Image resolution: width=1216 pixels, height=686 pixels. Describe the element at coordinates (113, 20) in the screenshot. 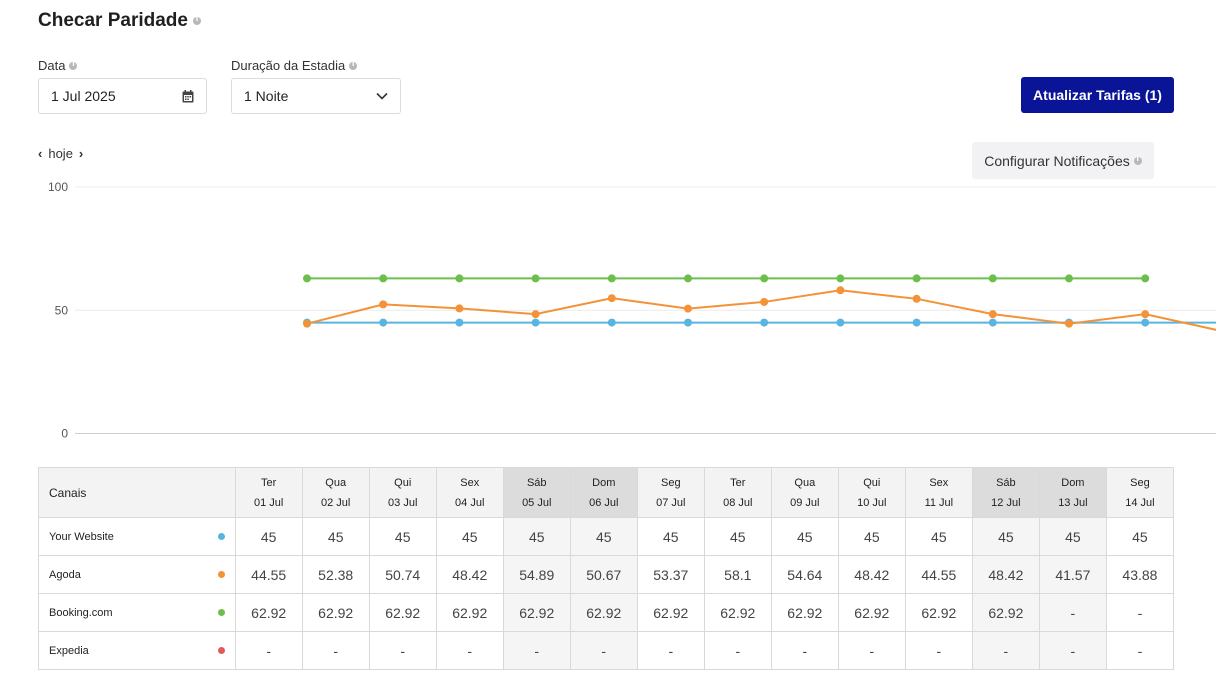

I see `page-title-text: Checar Paridade` at that location.